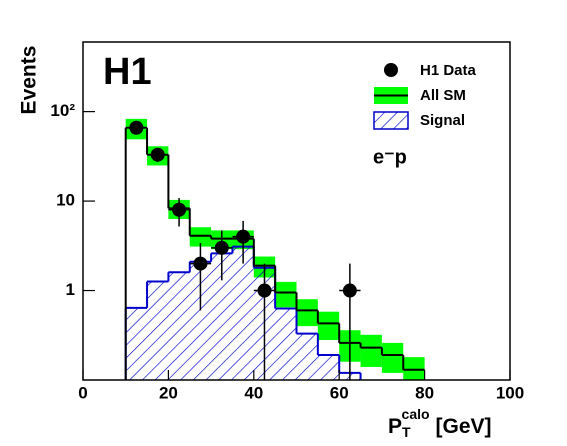  What do you see at coordinates (29, 80) in the screenshot?
I see `y-axis-label: Events` at bounding box center [29, 80].